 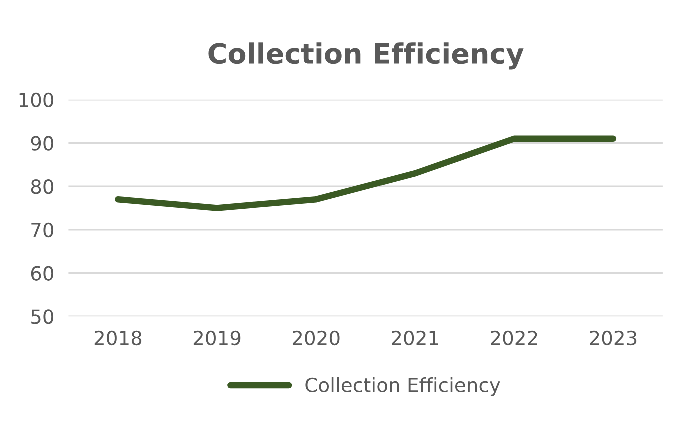 I want to click on x-tick-label: 2021, so click(x=415, y=338).